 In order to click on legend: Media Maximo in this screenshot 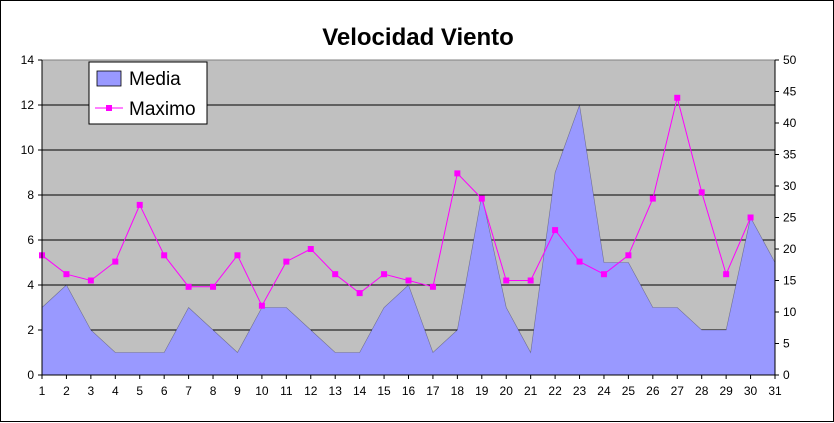, I will do `click(148, 93)`.